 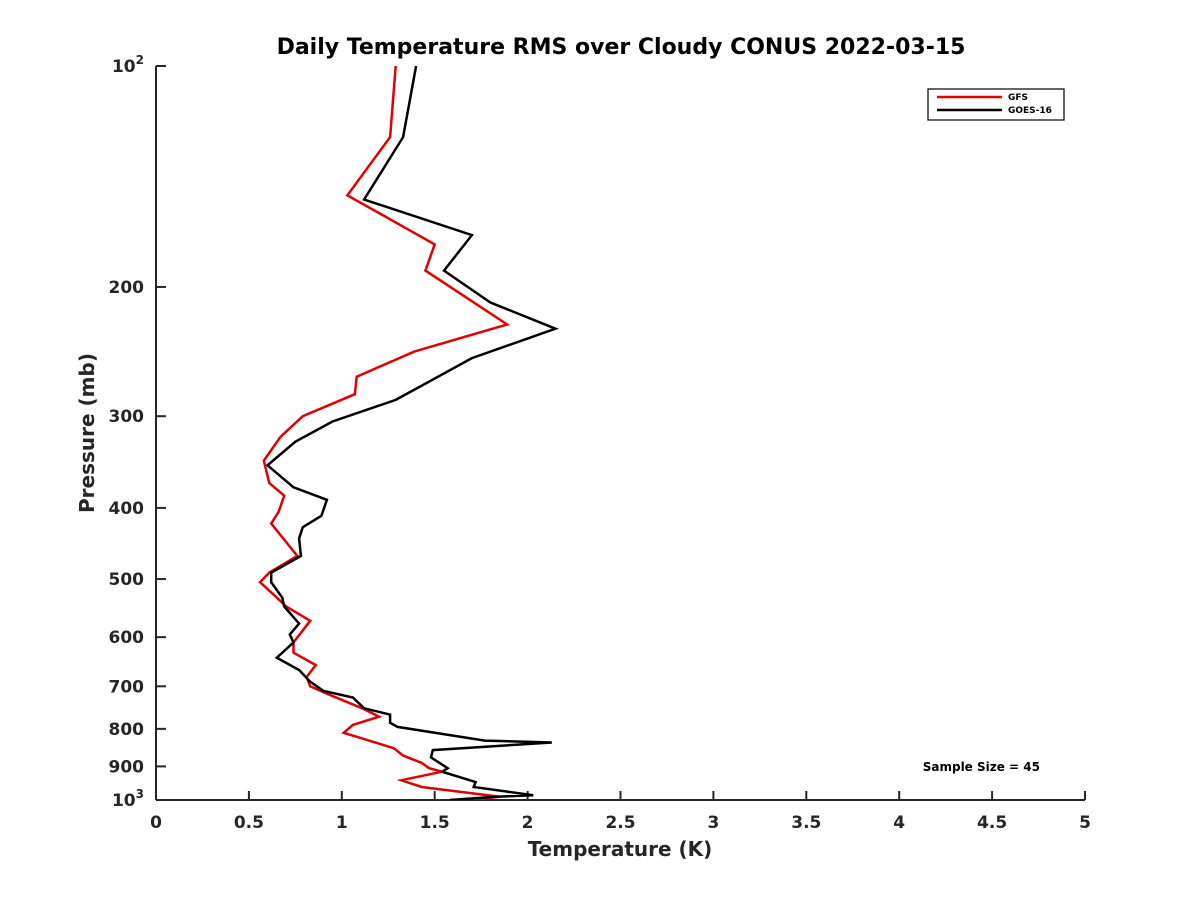 What do you see at coordinates (1085, 823) in the screenshot?
I see `x-tick-label: 5` at bounding box center [1085, 823].